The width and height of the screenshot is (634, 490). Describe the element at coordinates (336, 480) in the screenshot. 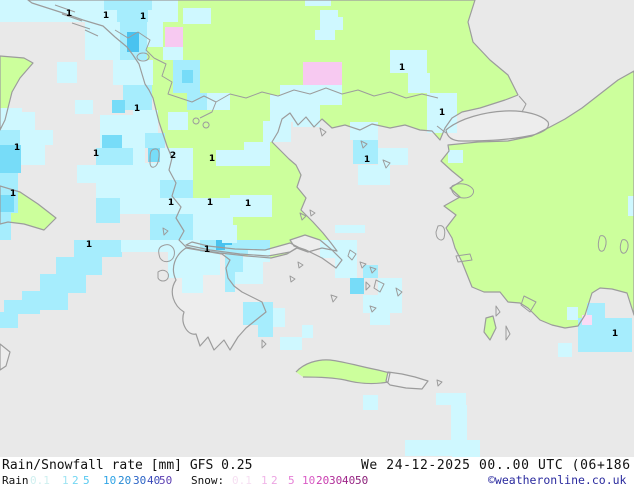

I see `snow-scale-value: 30` at that location.